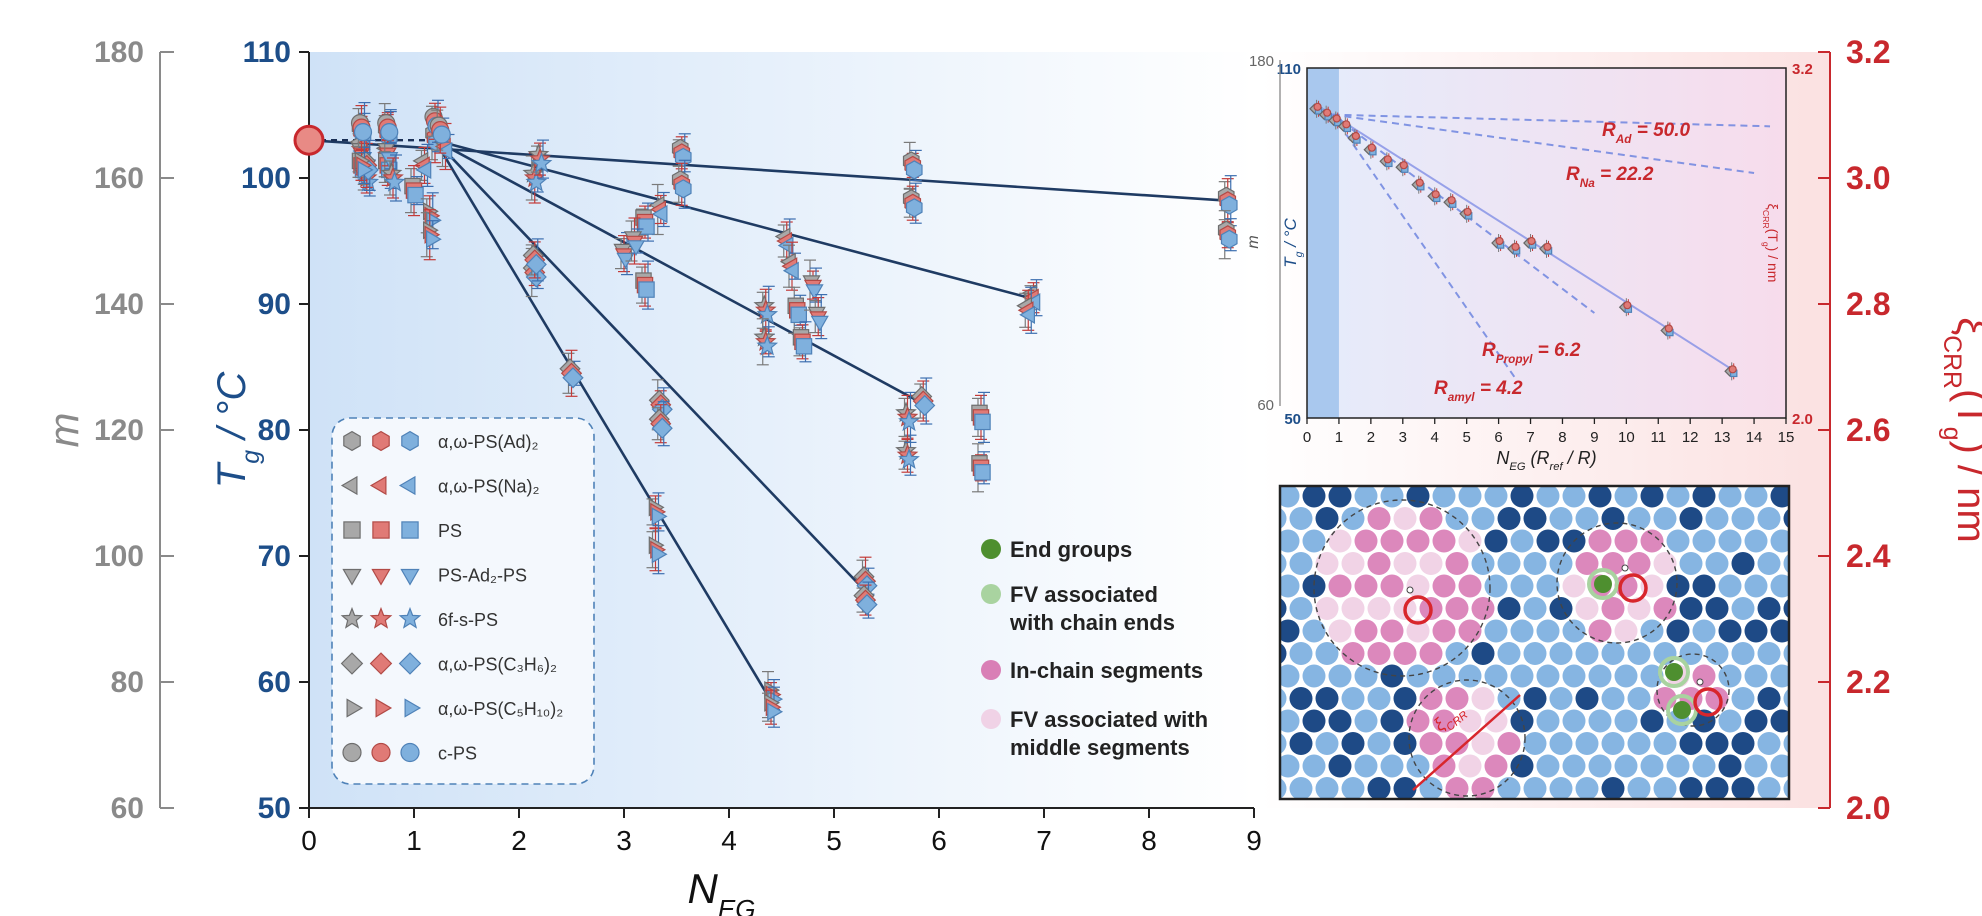 The image size is (1982, 916). What do you see at coordinates (1289, 69) in the screenshot?
I see `inset-tg-tick-label: 110` at bounding box center [1289, 69].